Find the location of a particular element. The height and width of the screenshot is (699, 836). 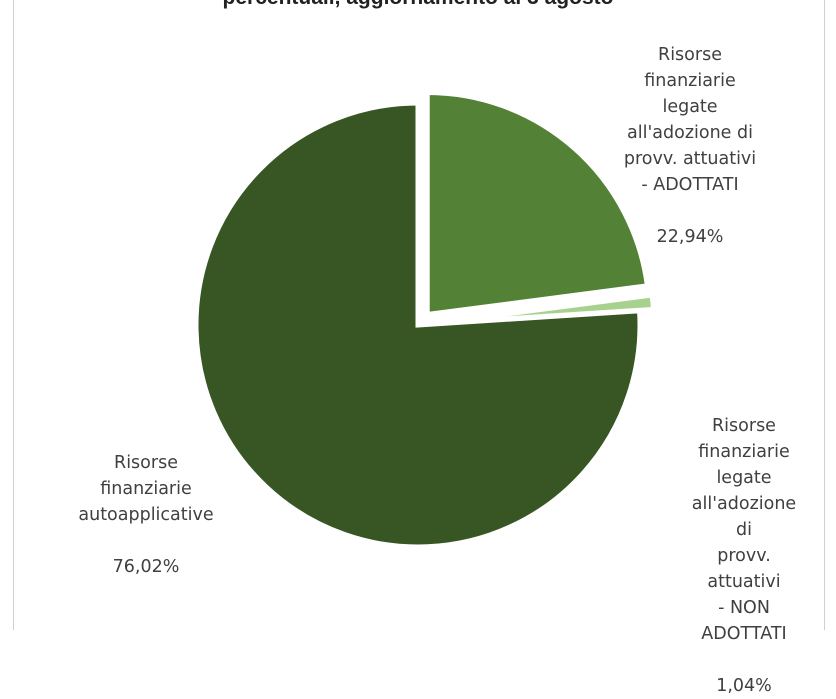

frame-right-border is located at coordinates (824, 315).